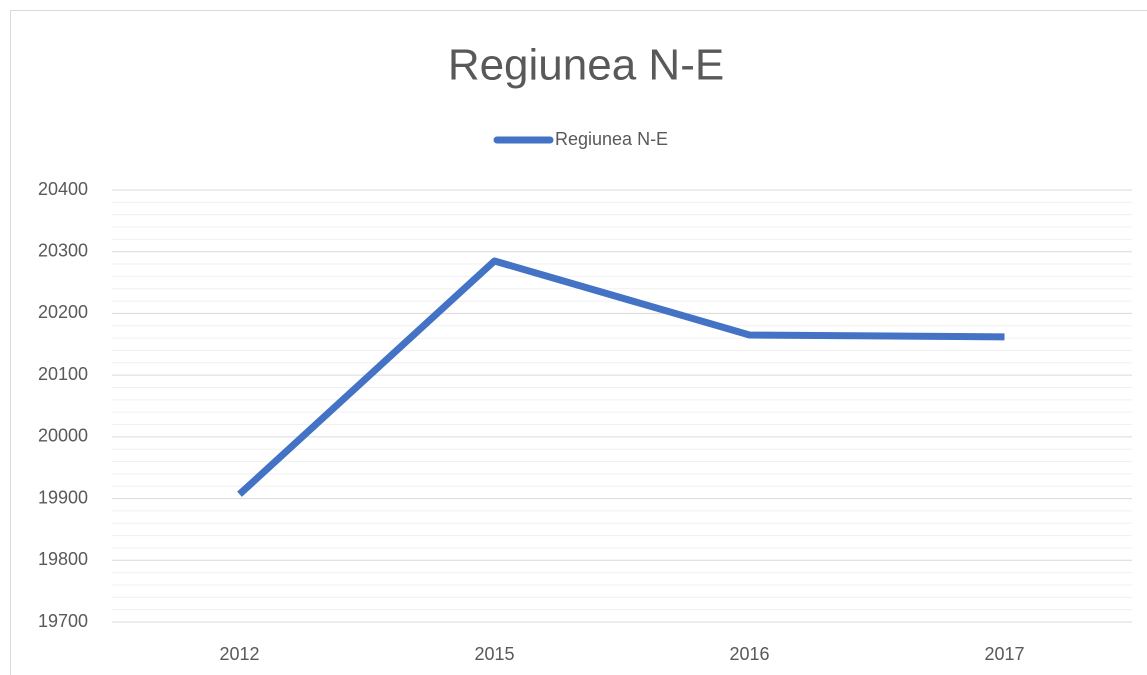 The height and width of the screenshot is (675, 1147). I want to click on legend-label: Regiunea N-E, so click(611, 139).